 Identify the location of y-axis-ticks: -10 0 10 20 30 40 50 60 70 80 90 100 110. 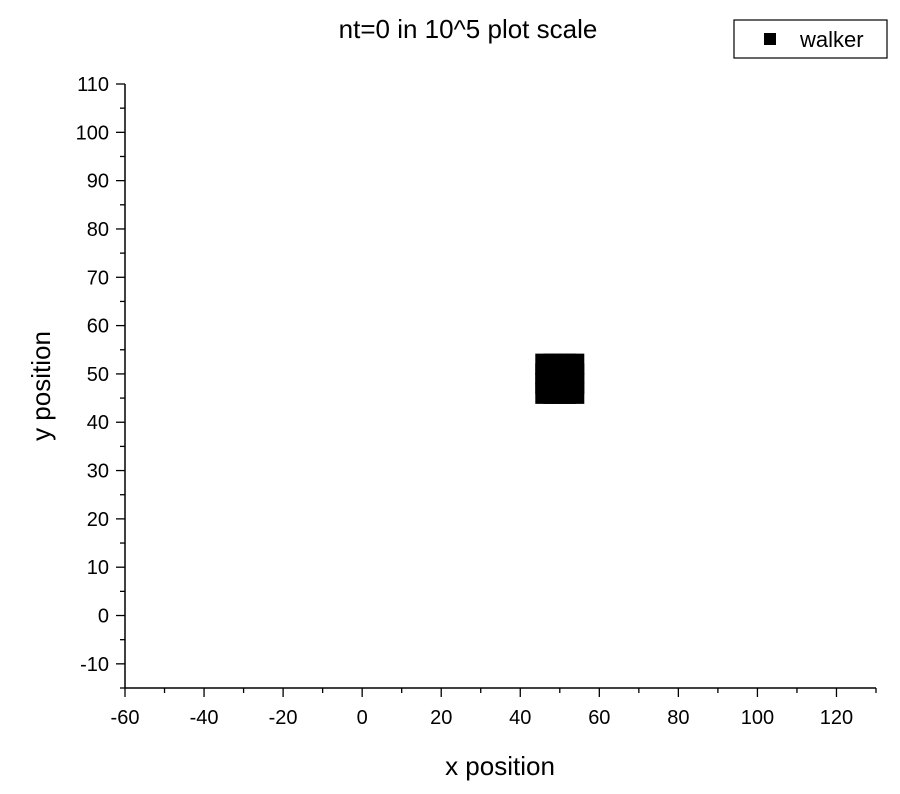
(100, 381).